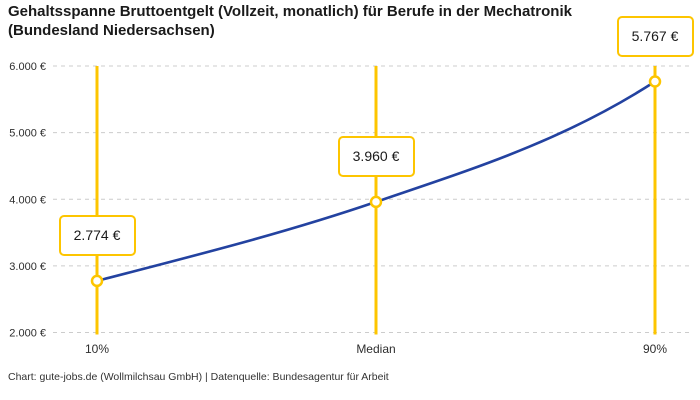 The width and height of the screenshot is (700, 400). I want to click on y-tick-label: 5.000 €, so click(27, 134).